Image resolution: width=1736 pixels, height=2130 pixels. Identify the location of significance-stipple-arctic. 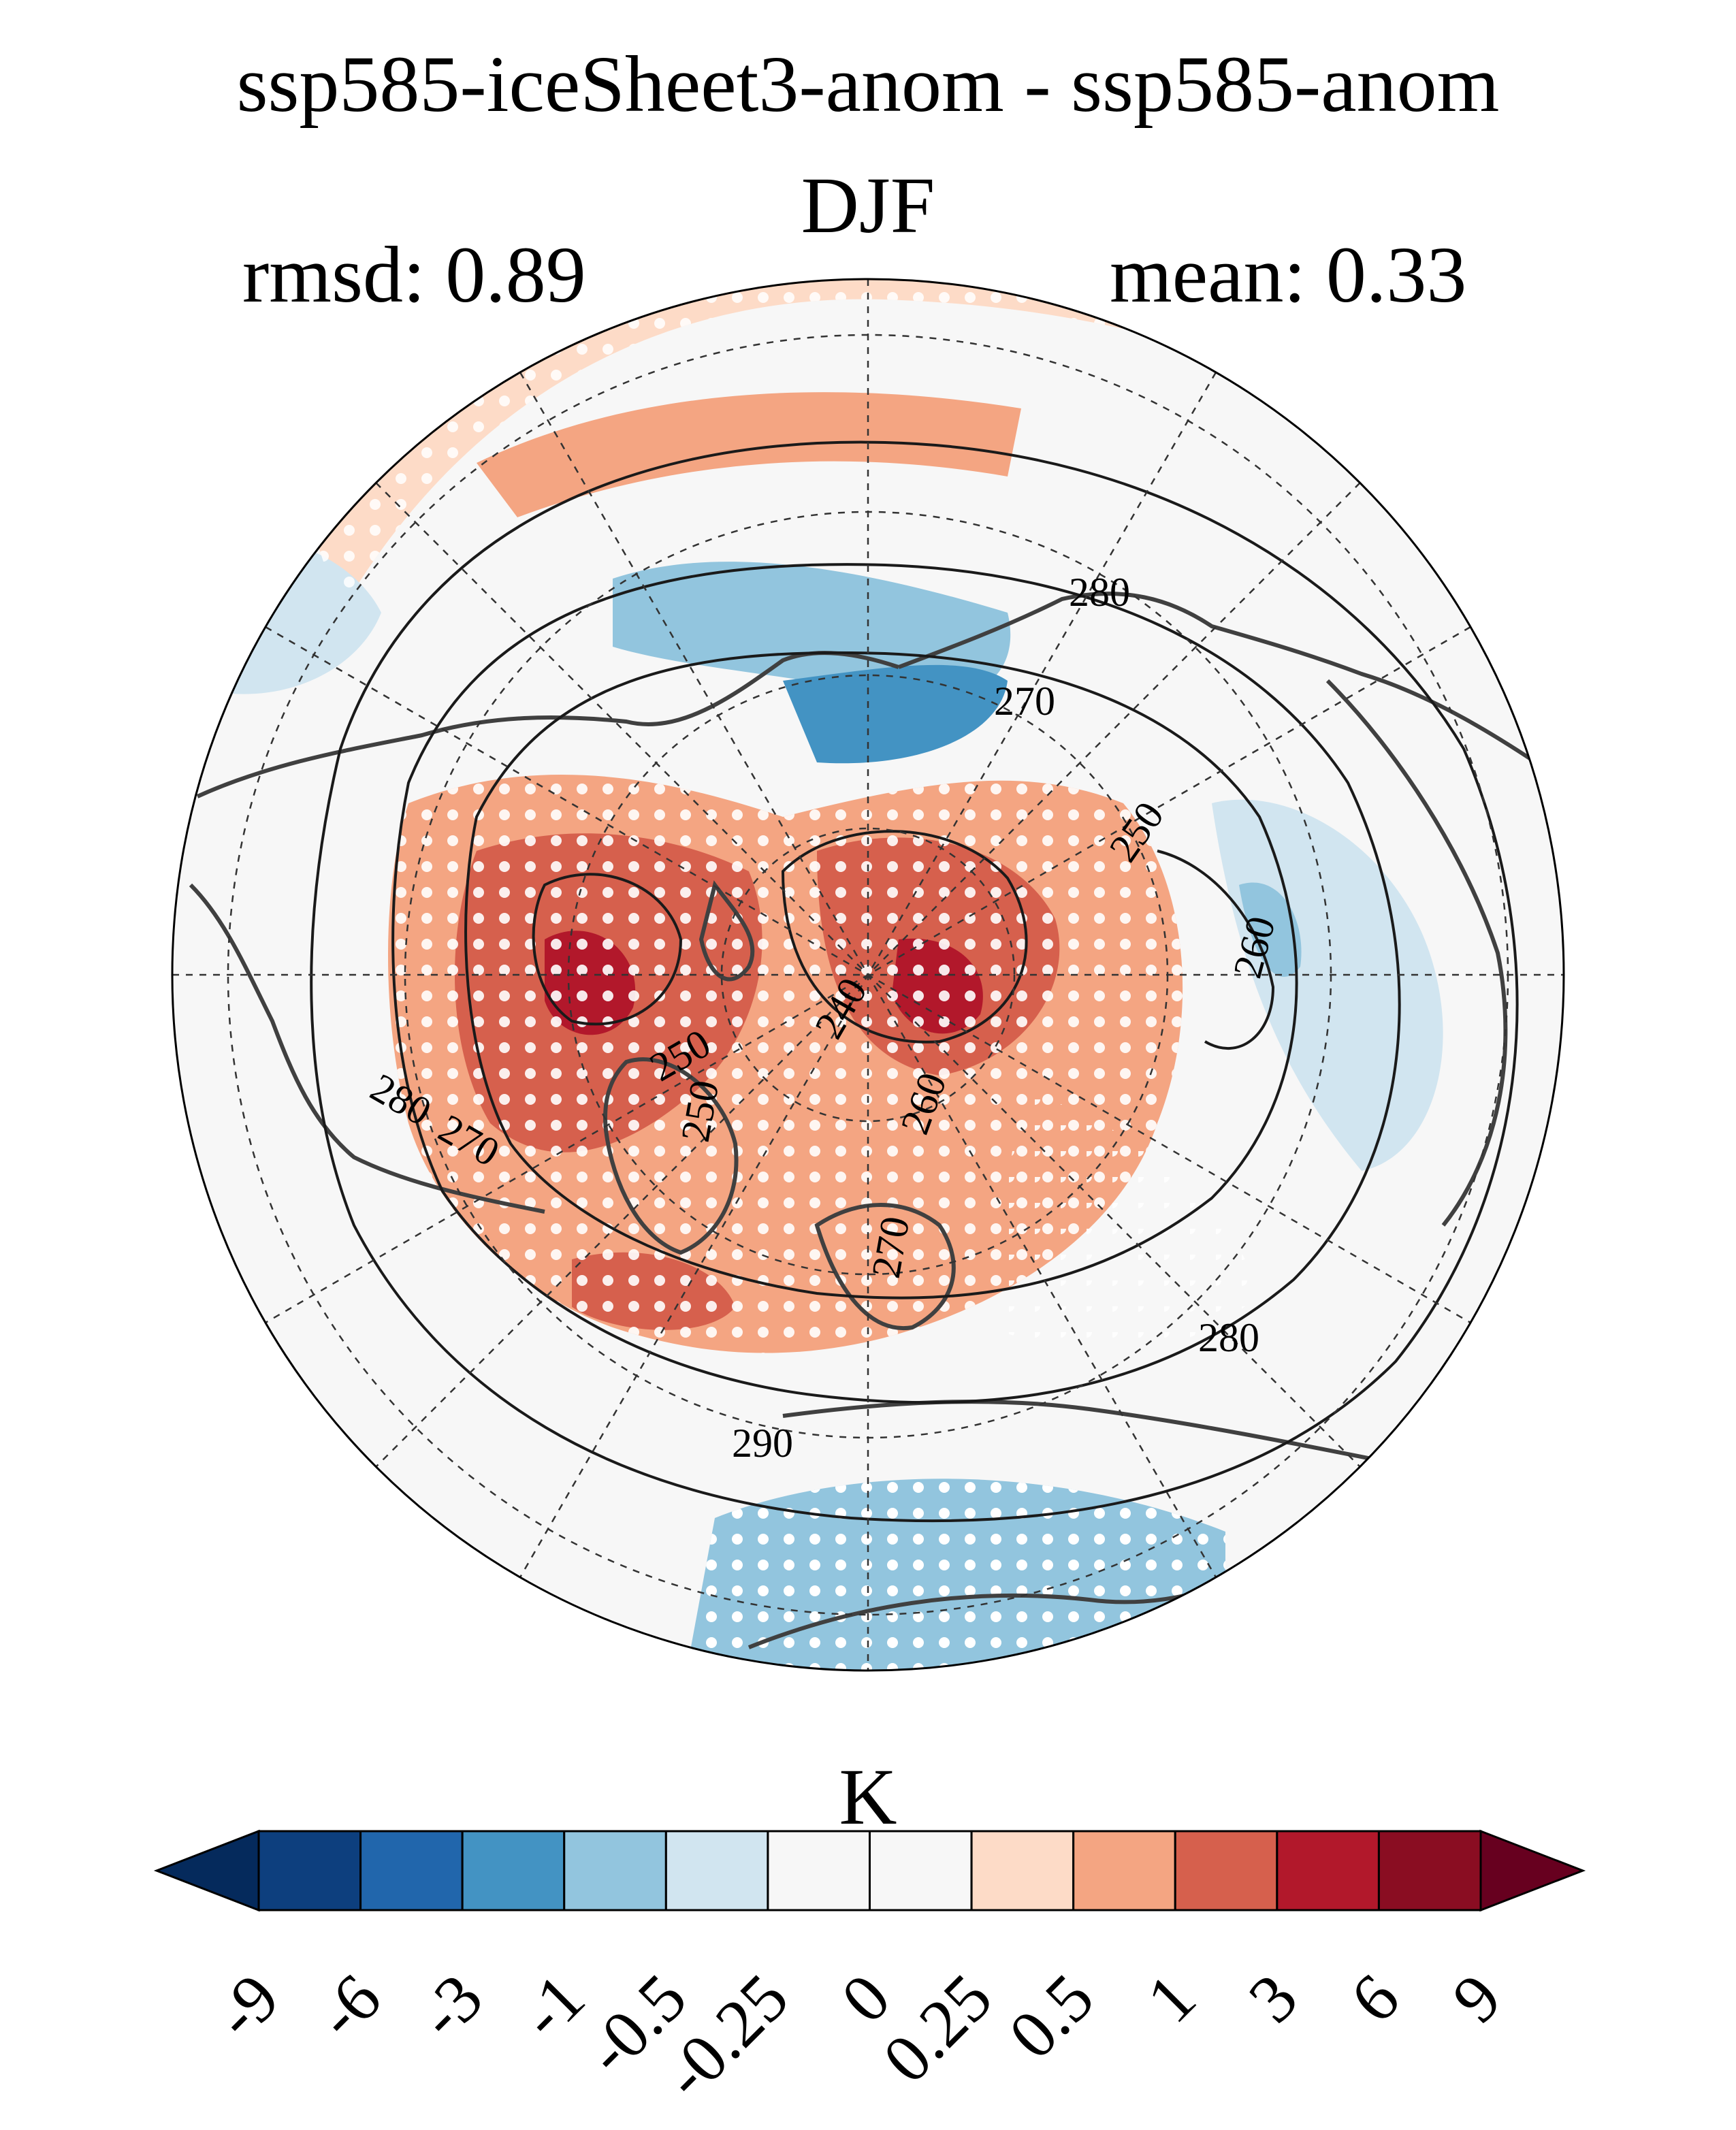
(785, 1063).